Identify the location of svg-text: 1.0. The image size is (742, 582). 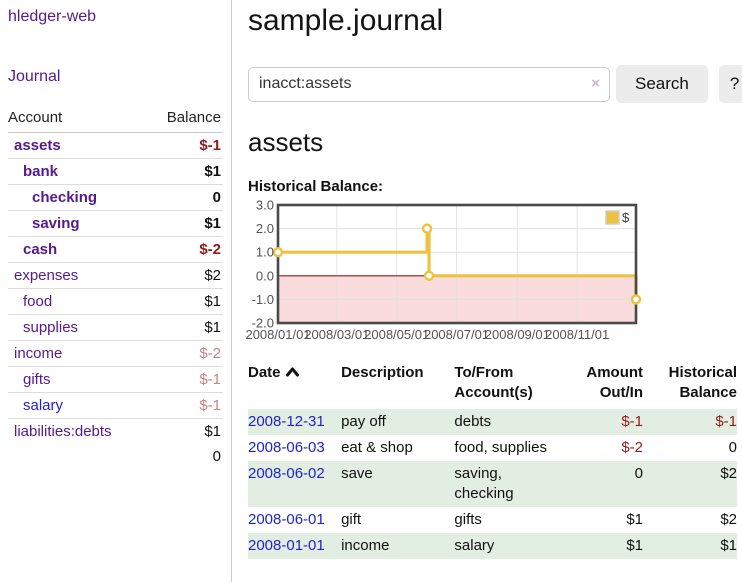
(265, 252).